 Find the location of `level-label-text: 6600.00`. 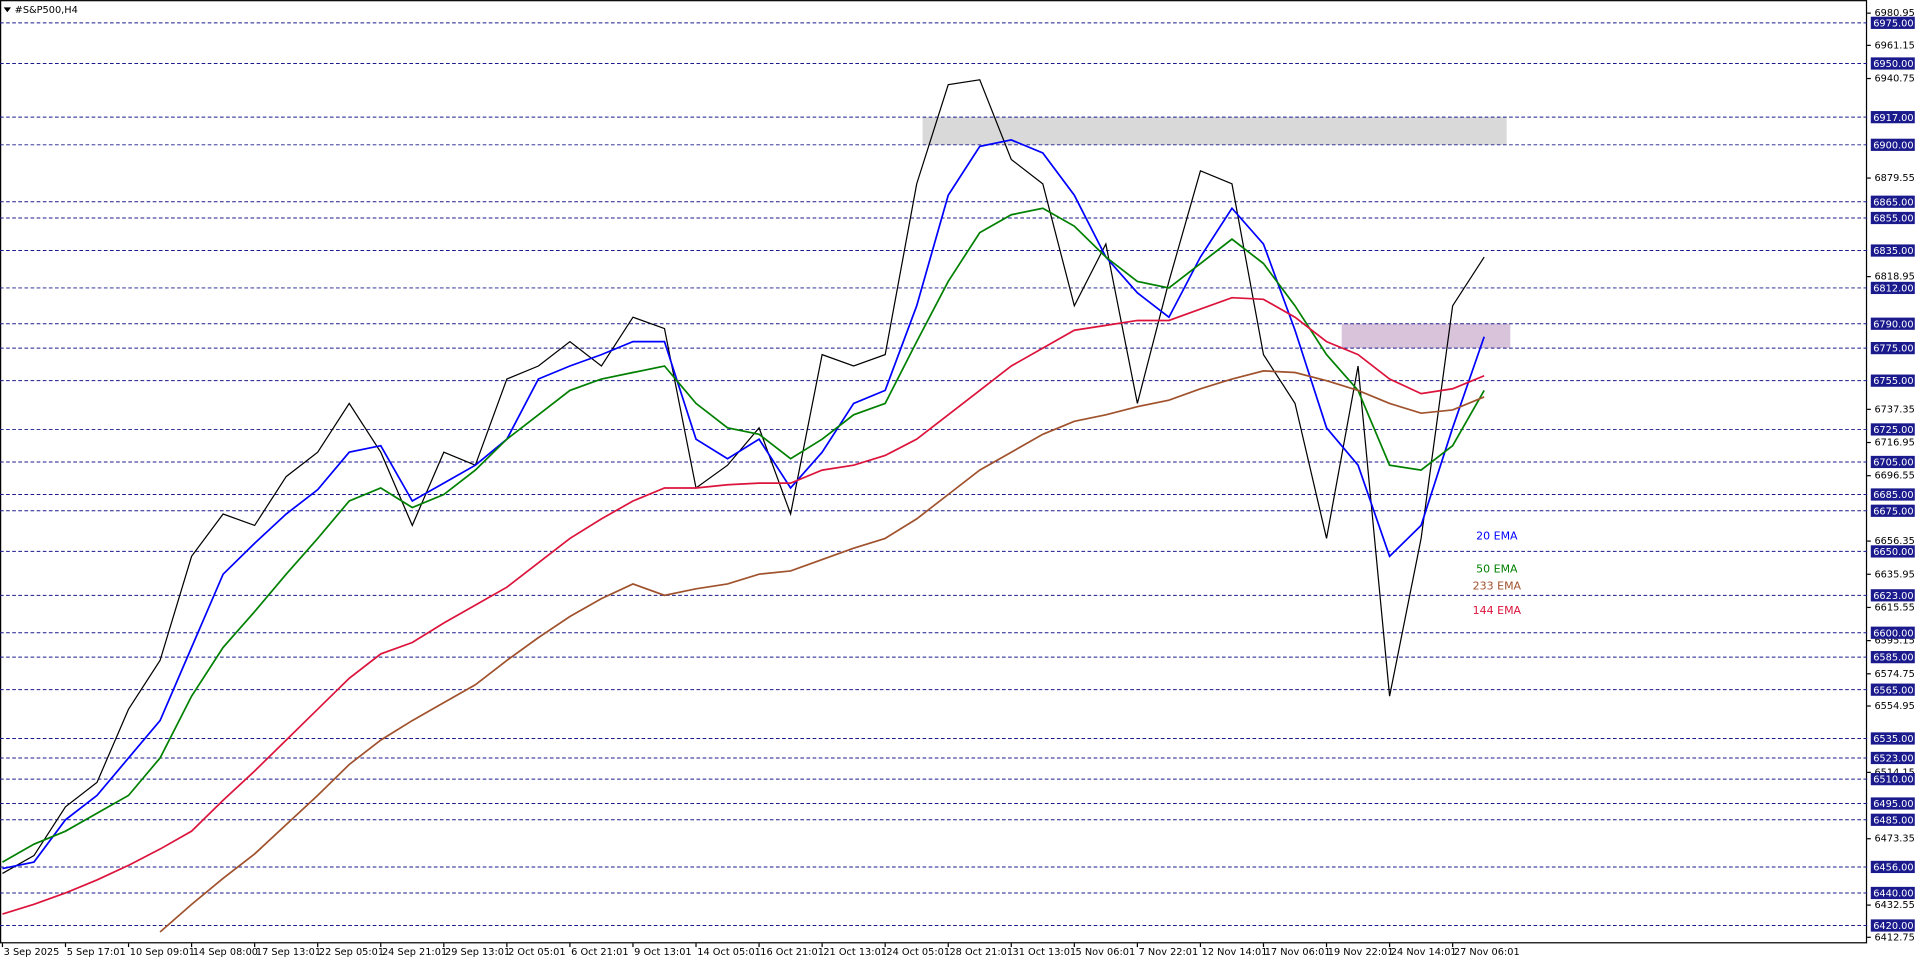

level-label-text: 6600.00 is located at coordinates (1893, 633).